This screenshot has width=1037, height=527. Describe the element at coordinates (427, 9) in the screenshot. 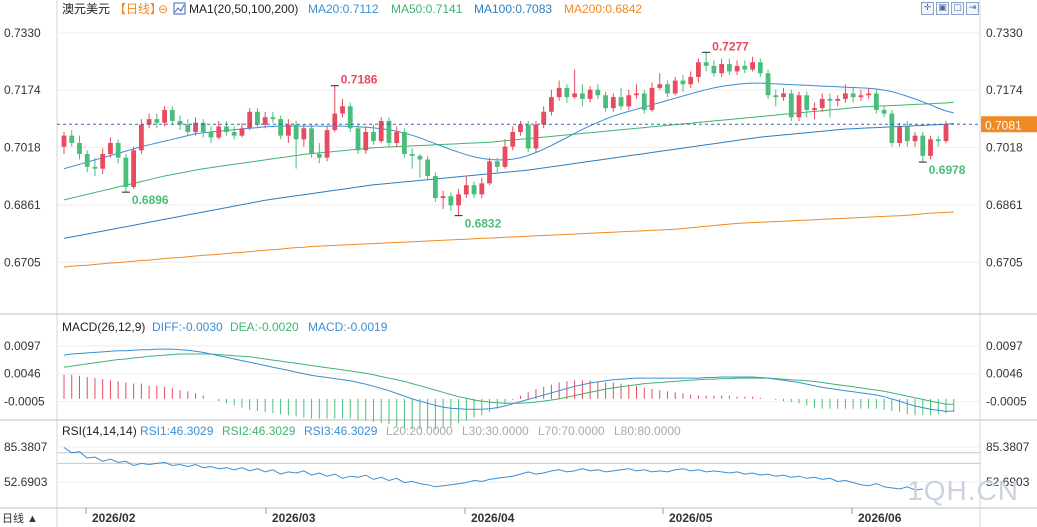

I see `ma50-value: MA50:0.7141` at that location.